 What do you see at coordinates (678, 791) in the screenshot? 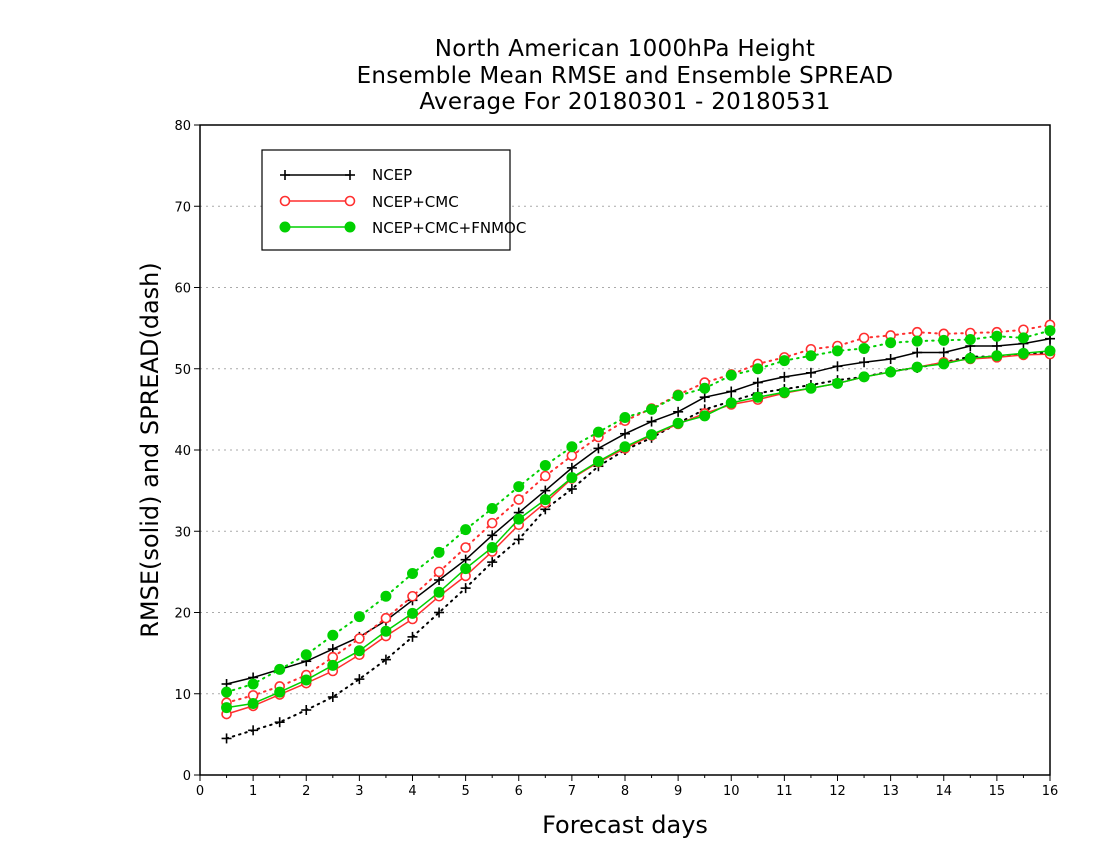
I see `x-tick-label-9: 9` at bounding box center [678, 791].